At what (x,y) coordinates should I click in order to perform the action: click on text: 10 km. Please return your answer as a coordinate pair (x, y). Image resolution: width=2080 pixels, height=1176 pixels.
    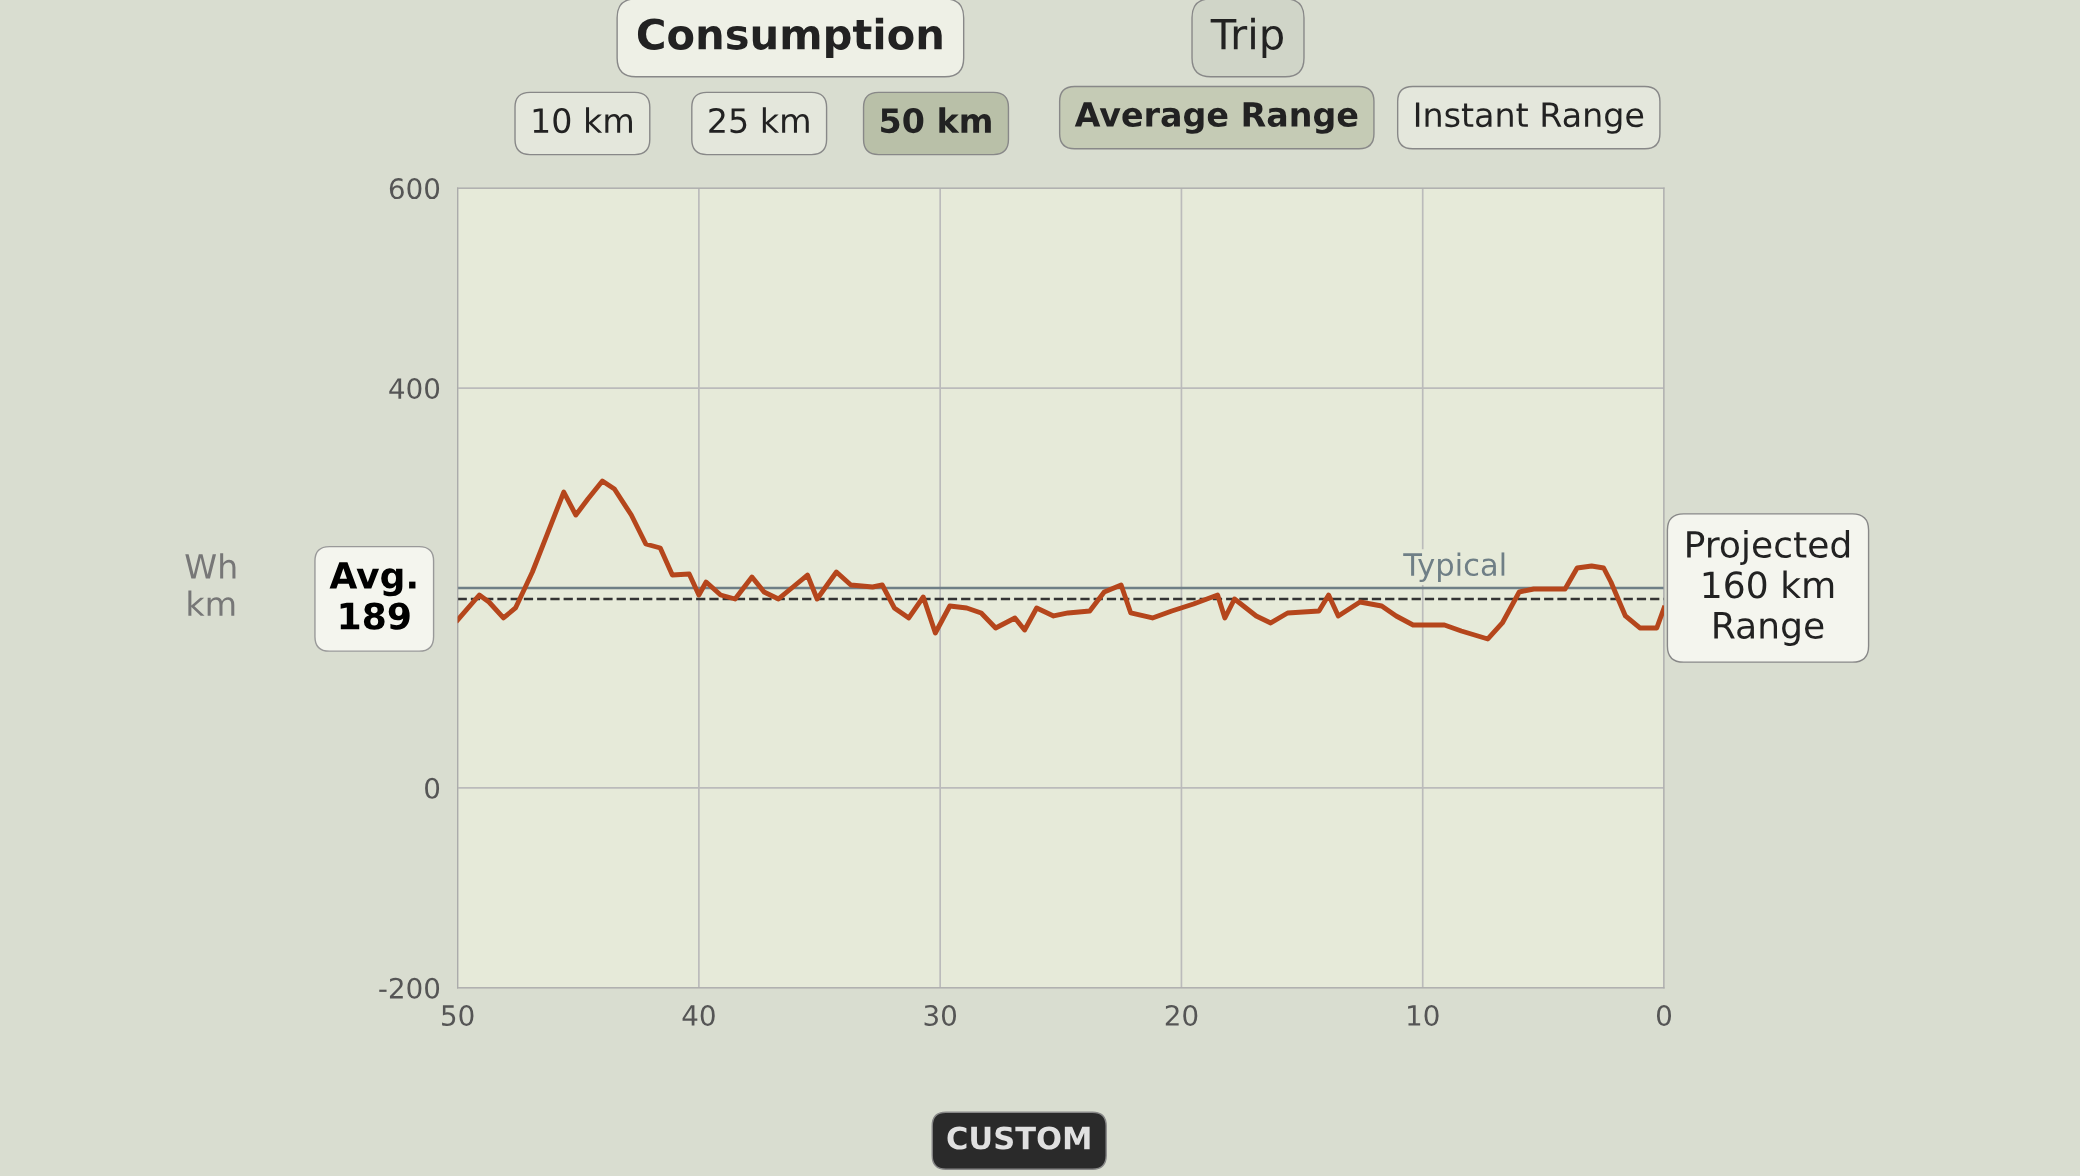
    Looking at the image, I should click on (582, 120).